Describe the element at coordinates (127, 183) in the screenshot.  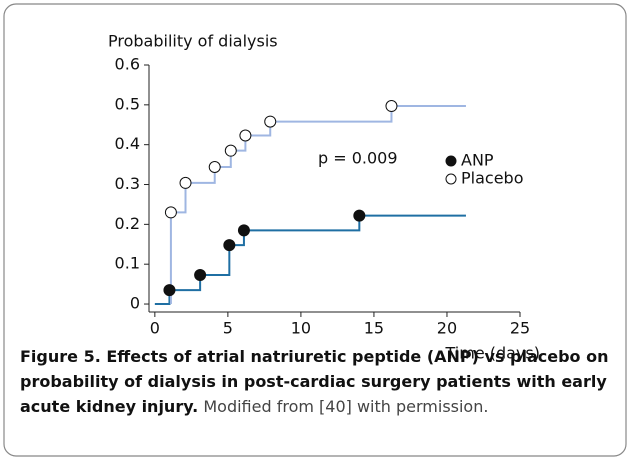
I see `y-tick-label: 0.3` at that location.